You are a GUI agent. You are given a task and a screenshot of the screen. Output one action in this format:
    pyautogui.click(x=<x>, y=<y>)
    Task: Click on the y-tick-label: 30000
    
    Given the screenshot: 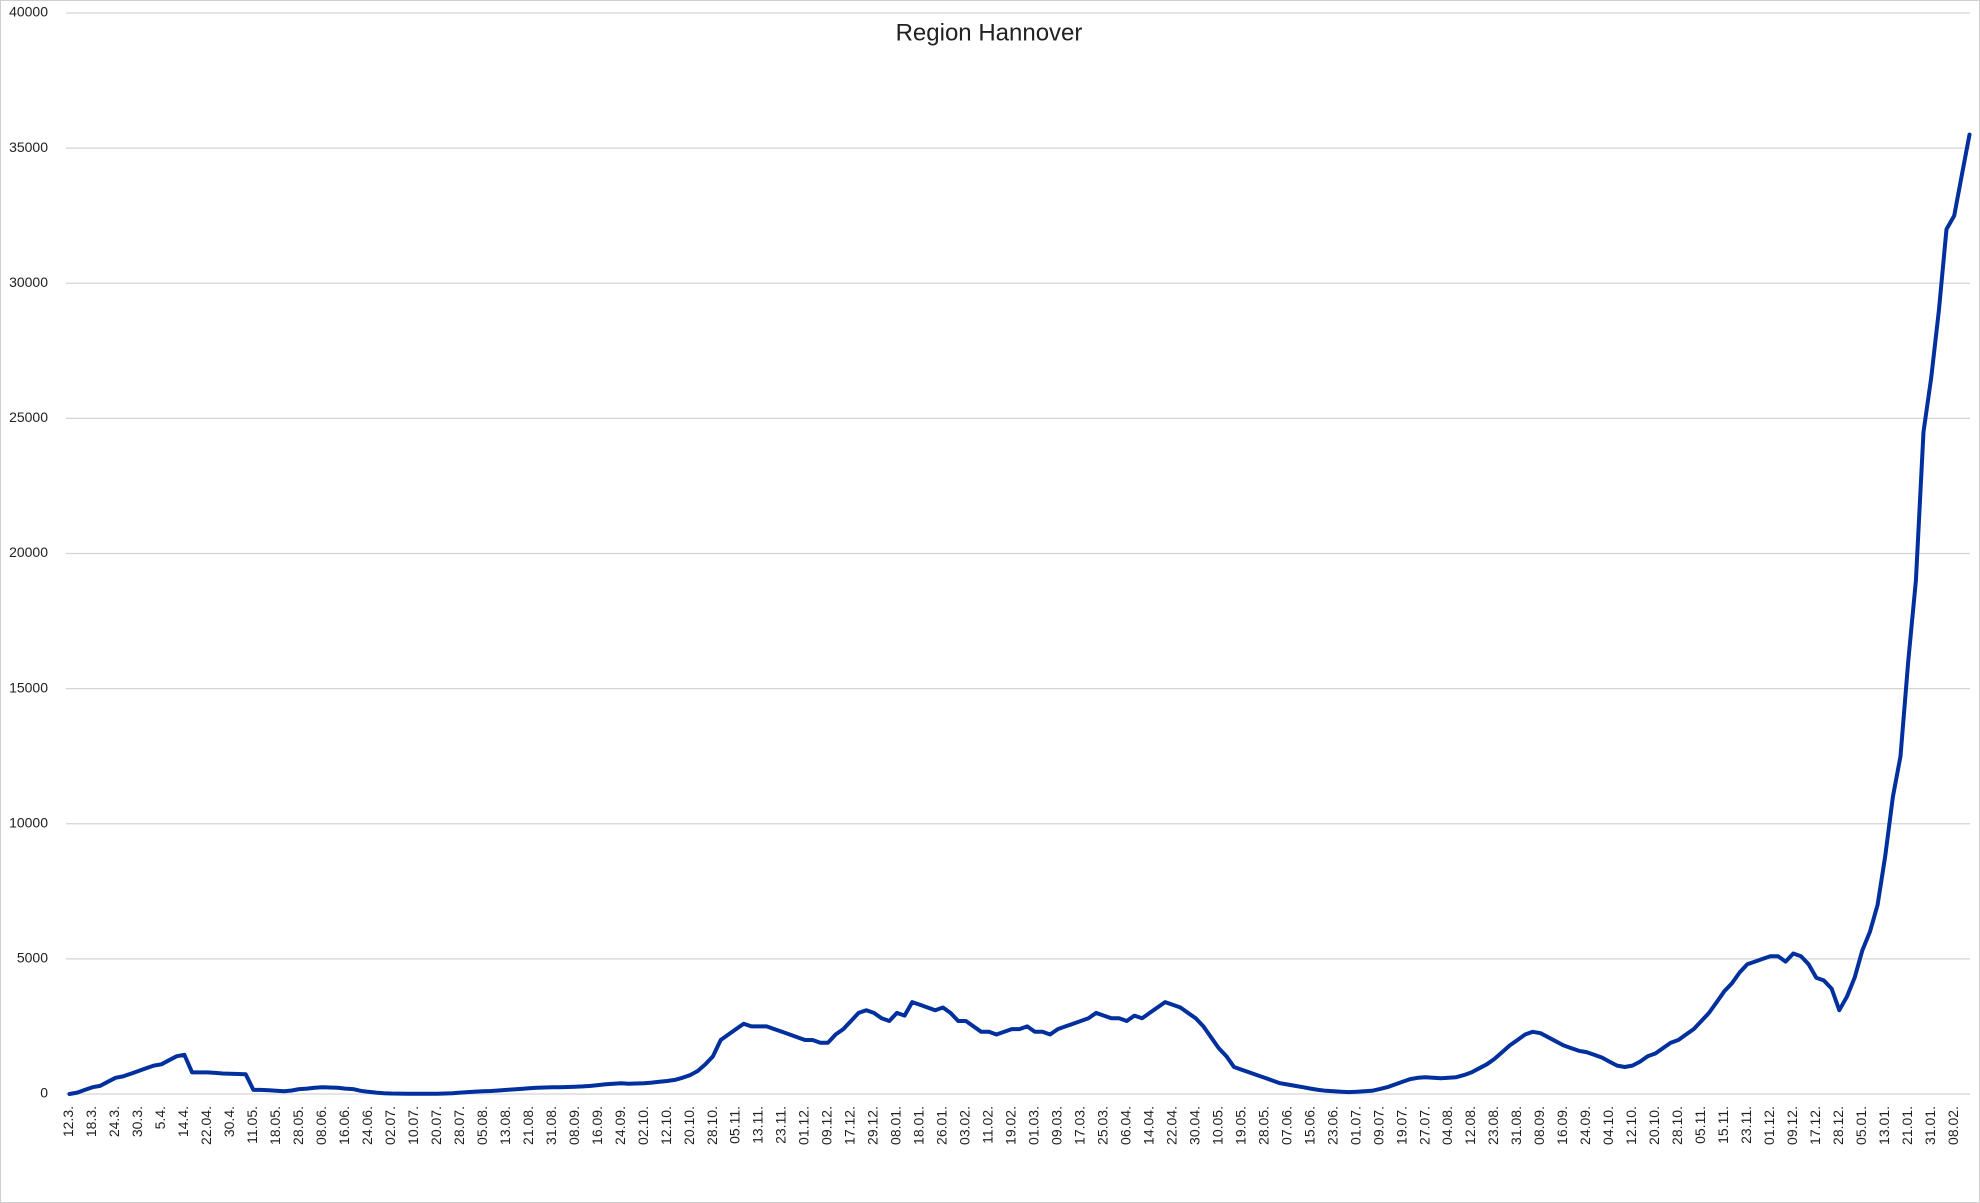 What is the action you would take?
    pyautogui.click(x=28, y=282)
    